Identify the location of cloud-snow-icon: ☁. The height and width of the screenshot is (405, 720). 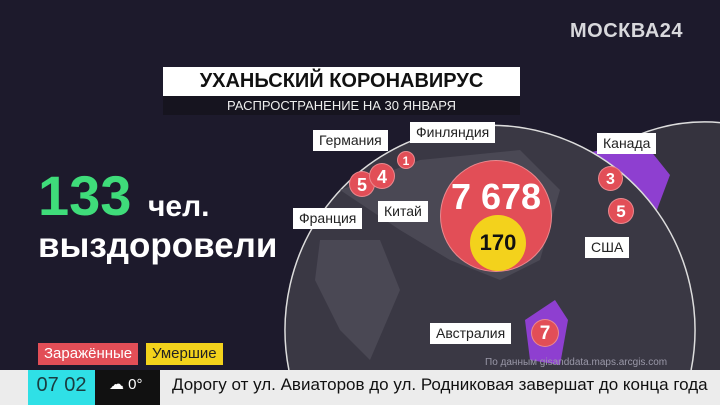
(116, 384).